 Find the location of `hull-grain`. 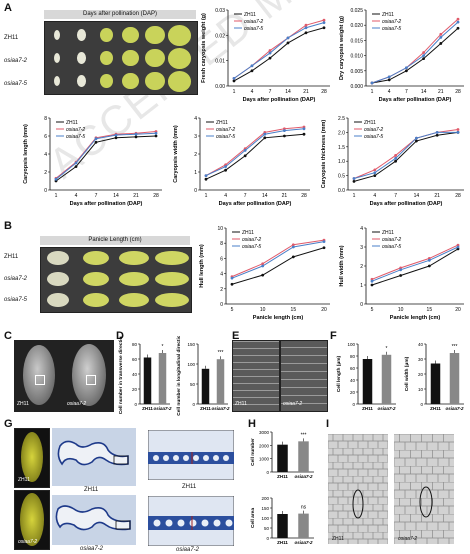

hull-grain is located at coordinates (172, 279).